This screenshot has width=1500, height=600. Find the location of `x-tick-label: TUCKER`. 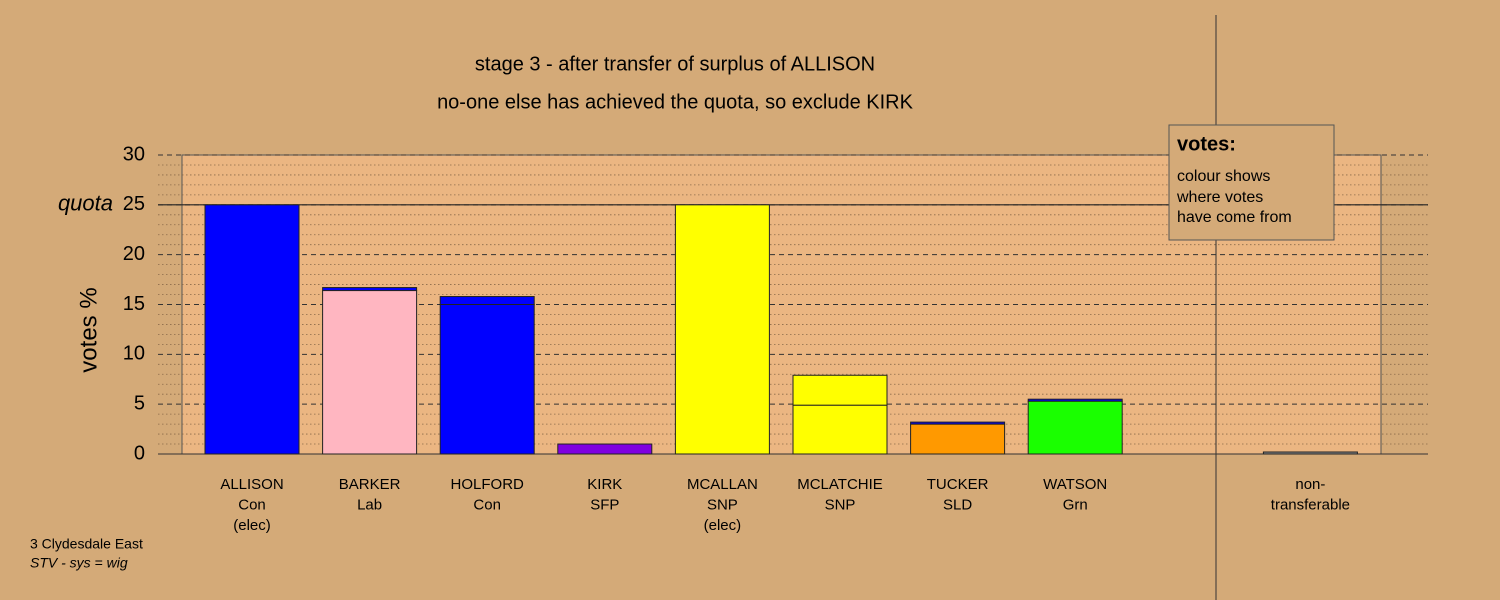

x-tick-label: TUCKER is located at coordinates (958, 484).